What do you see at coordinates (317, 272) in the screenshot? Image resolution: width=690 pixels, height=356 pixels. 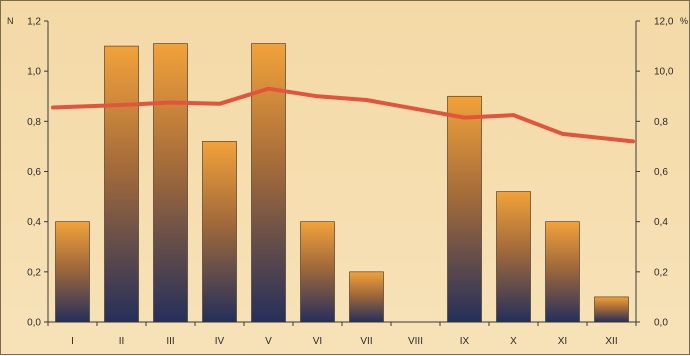 I see `bar-VI` at bounding box center [317, 272].